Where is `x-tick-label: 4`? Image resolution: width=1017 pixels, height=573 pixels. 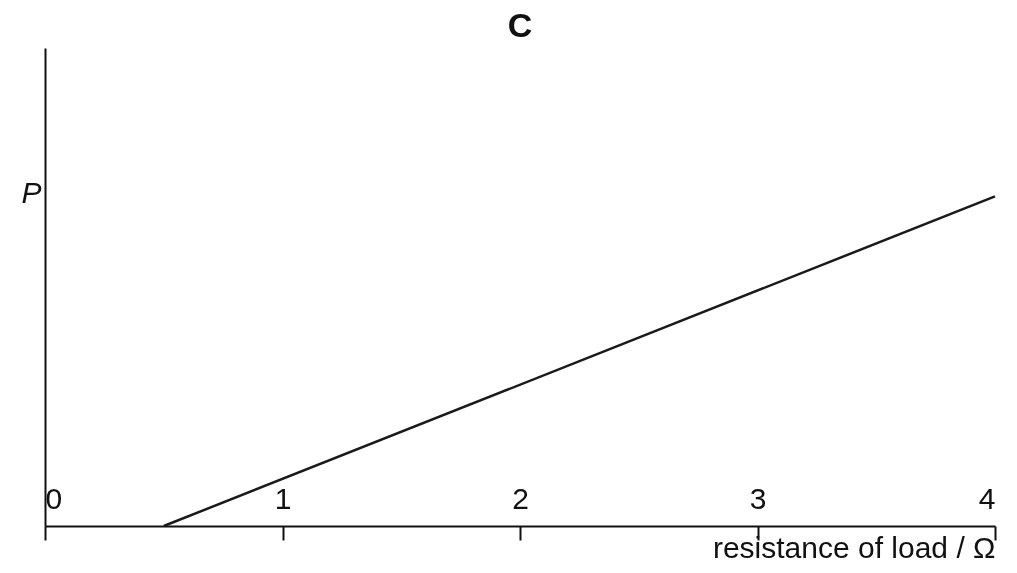 x-tick-label: 4 is located at coordinates (987, 498).